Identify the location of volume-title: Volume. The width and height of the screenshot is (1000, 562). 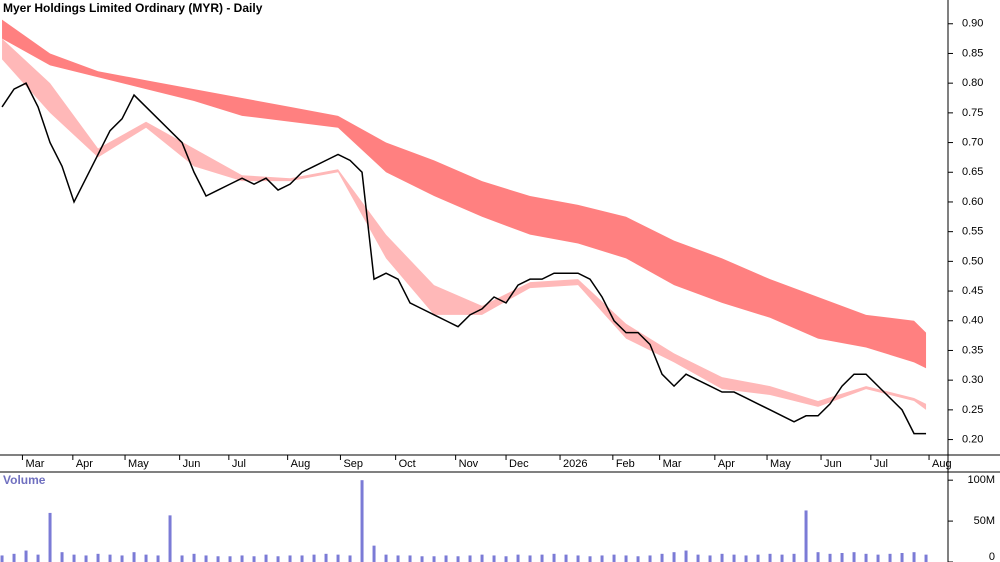
(24, 480).